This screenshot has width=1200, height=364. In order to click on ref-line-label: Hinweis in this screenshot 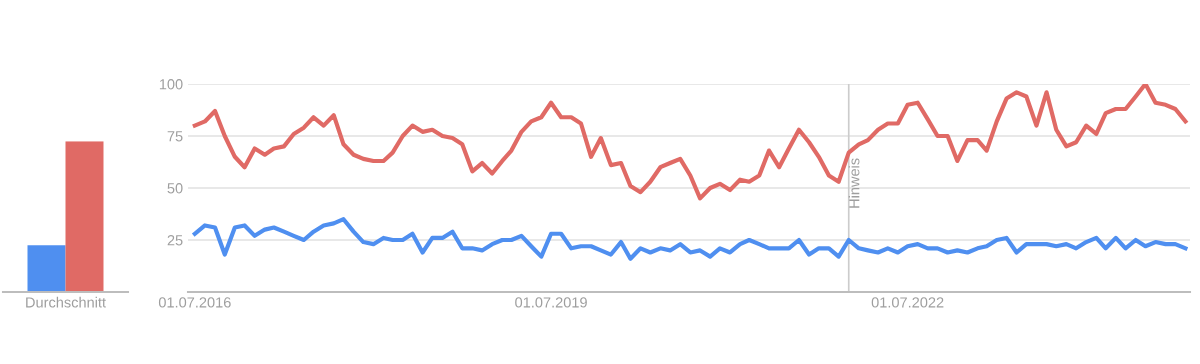, I will do `click(854, 183)`.